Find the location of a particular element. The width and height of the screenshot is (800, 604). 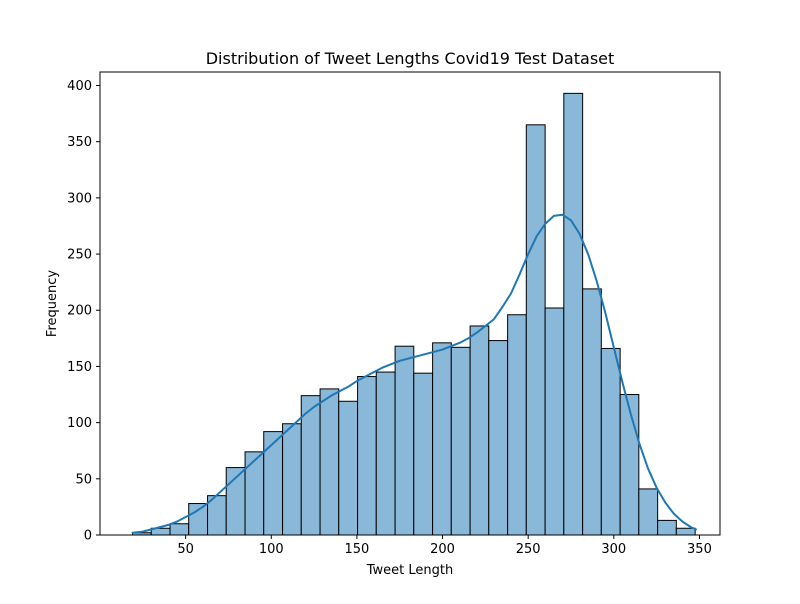

x-axis: 50 100 150 200 250 300 350 is located at coordinates (444, 546).